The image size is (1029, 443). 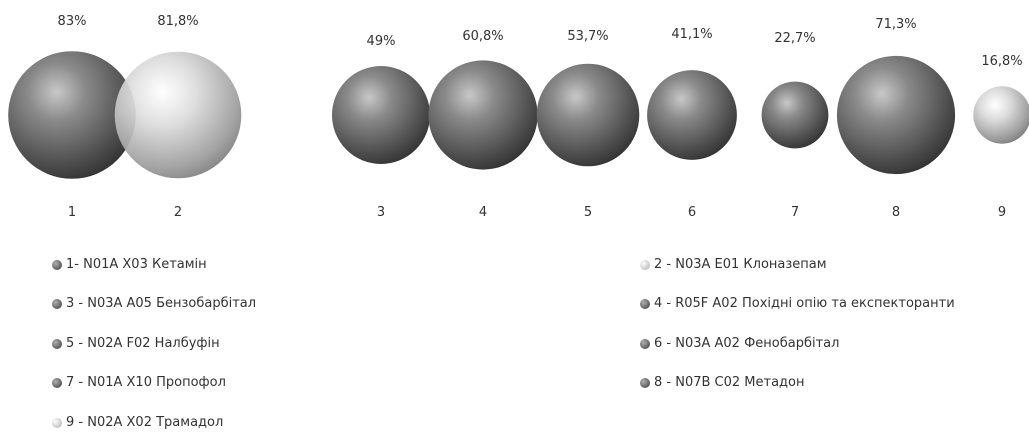 What do you see at coordinates (692, 212) in the screenshot?
I see `category-label-6: 6` at bounding box center [692, 212].